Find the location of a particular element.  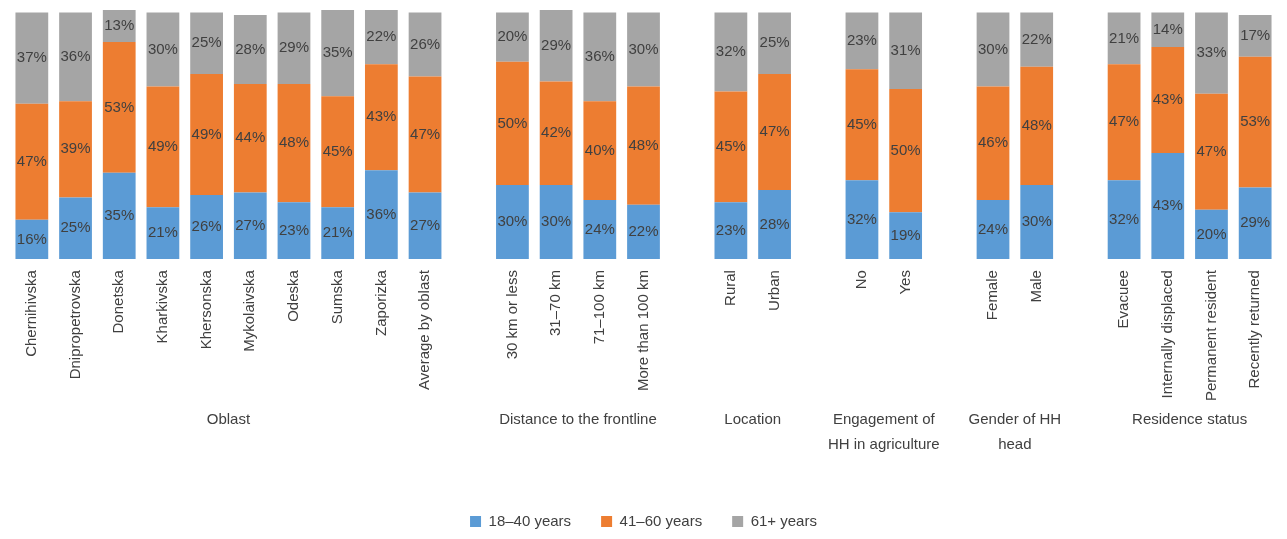

x-tick-label: Odeska is located at coordinates (293, 295).